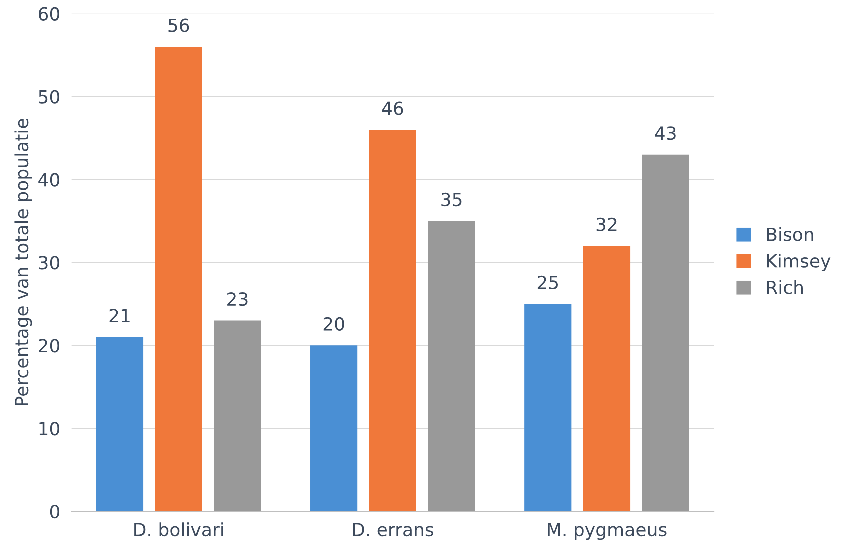 The image size is (845, 553). What do you see at coordinates (393, 530) in the screenshot?
I see `x-tick-label: D. errans` at bounding box center [393, 530].